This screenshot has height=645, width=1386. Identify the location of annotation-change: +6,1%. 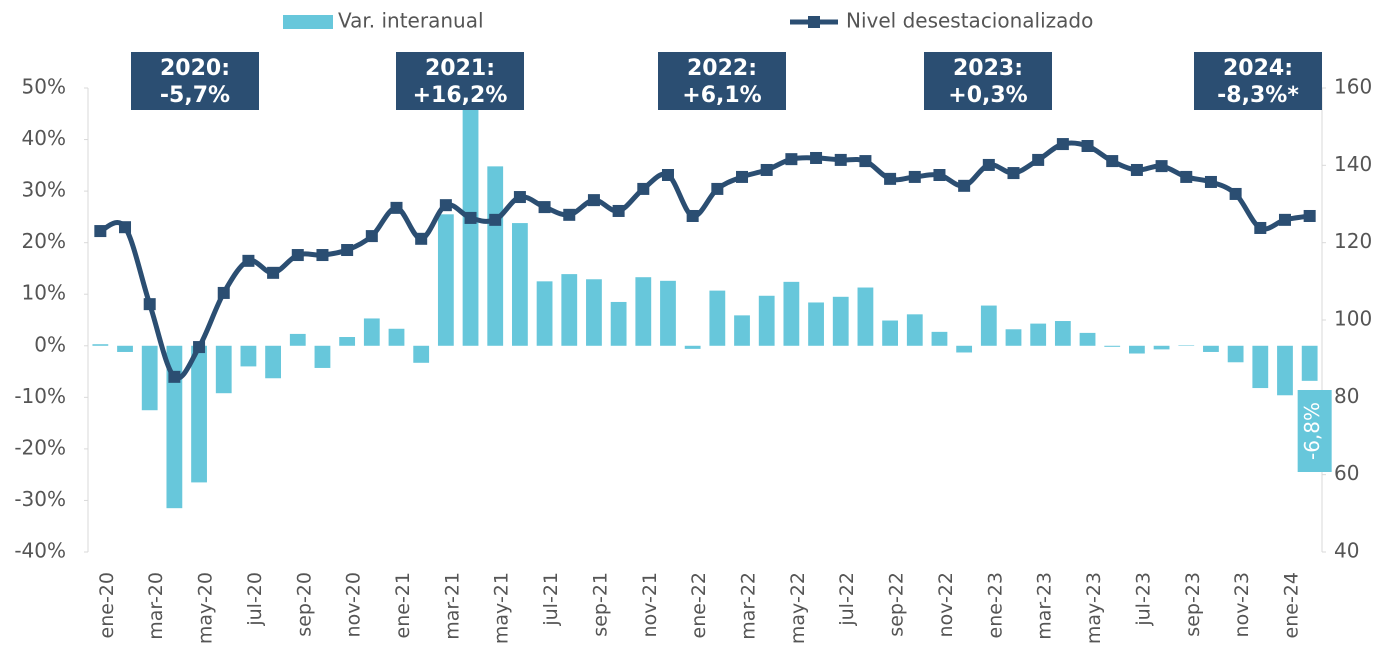
(721, 95).